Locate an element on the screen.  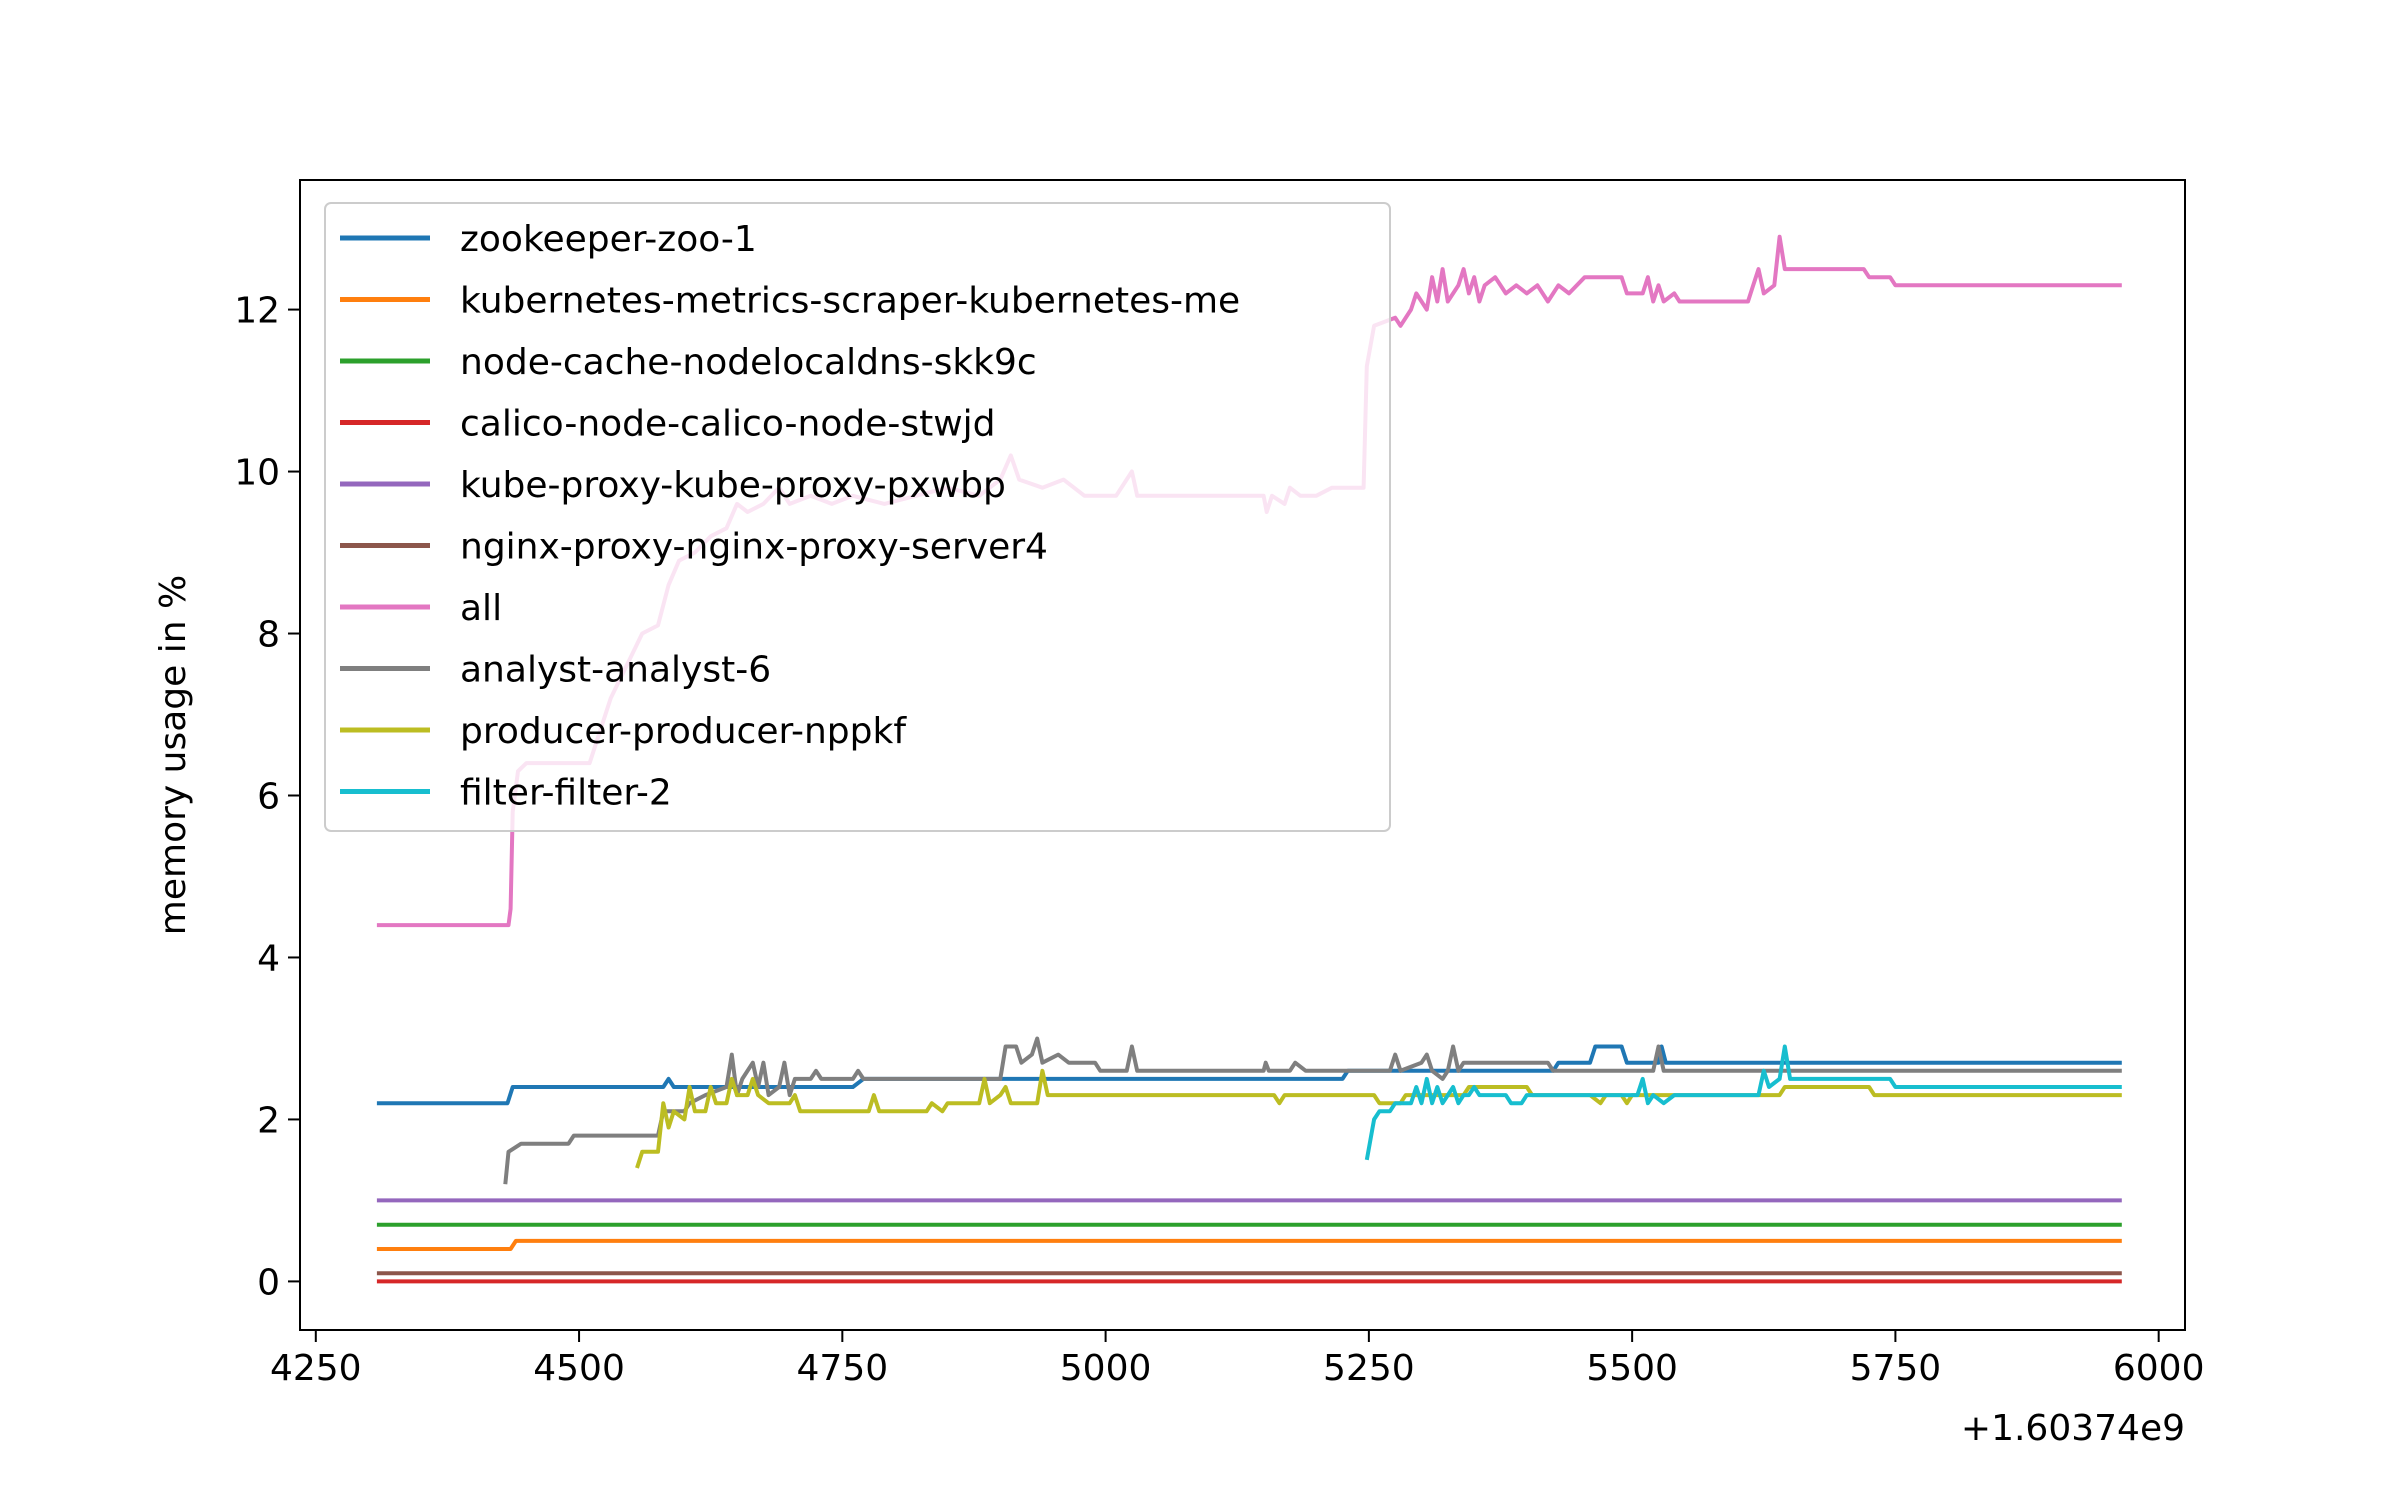
y-tick-label: 0 is located at coordinates (268, 1282).